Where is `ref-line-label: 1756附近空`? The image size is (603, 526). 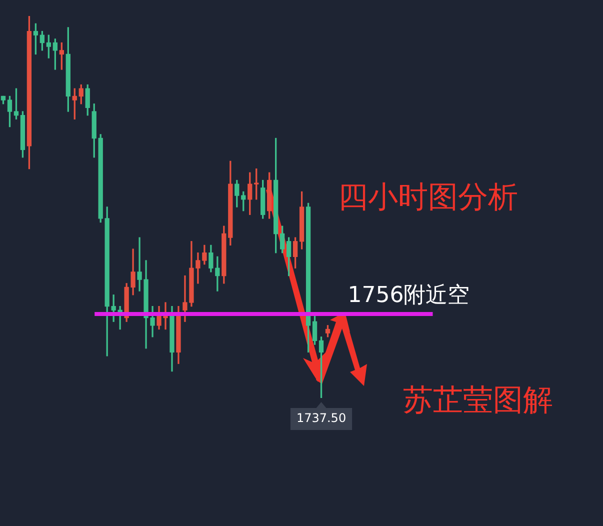
ref-line-label: 1756附近空 is located at coordinates (409, 295).